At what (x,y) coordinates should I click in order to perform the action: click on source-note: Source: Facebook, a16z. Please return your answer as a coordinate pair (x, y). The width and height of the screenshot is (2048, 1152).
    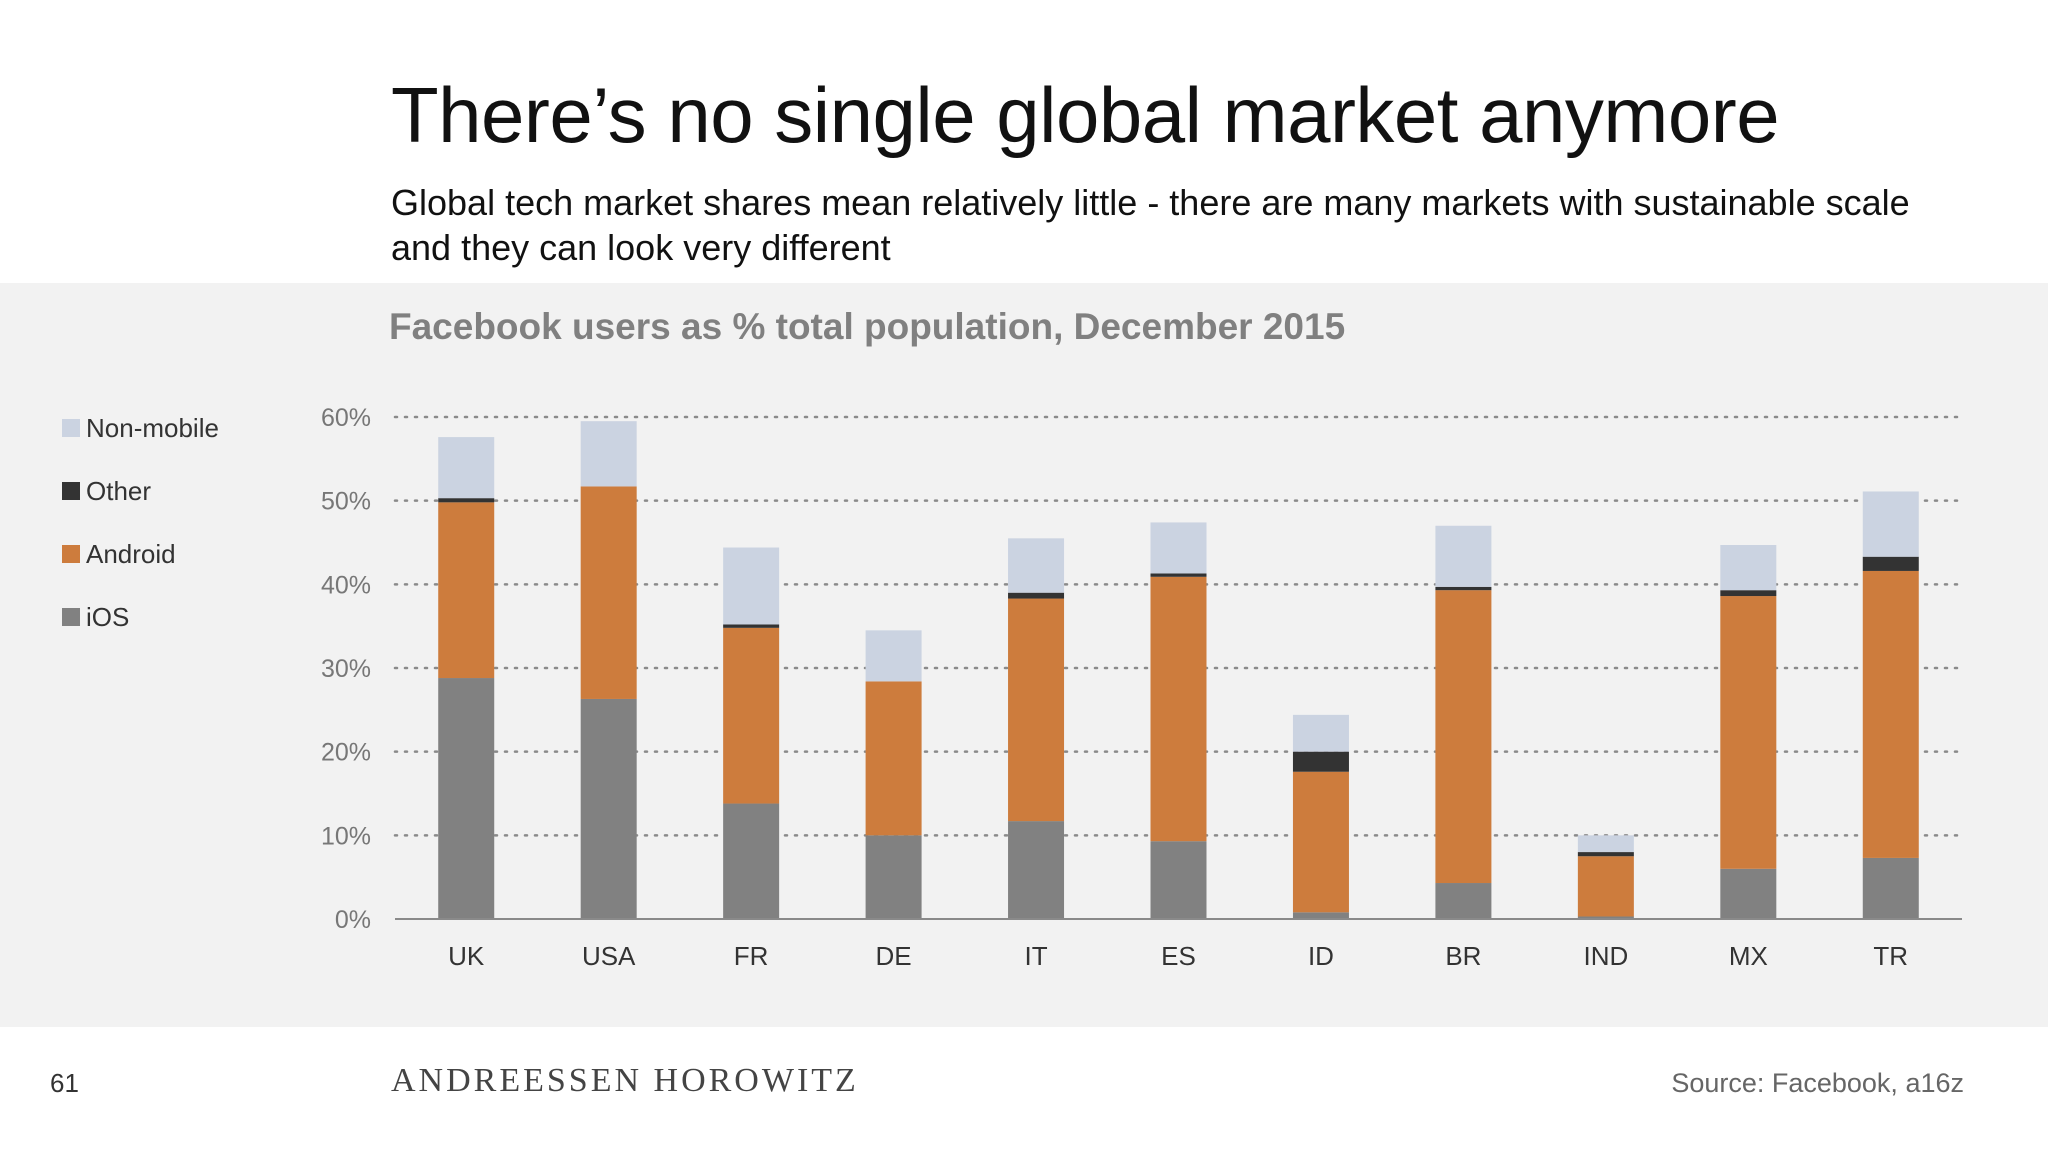
    Looking at the image, I should click on (1817, 1083).